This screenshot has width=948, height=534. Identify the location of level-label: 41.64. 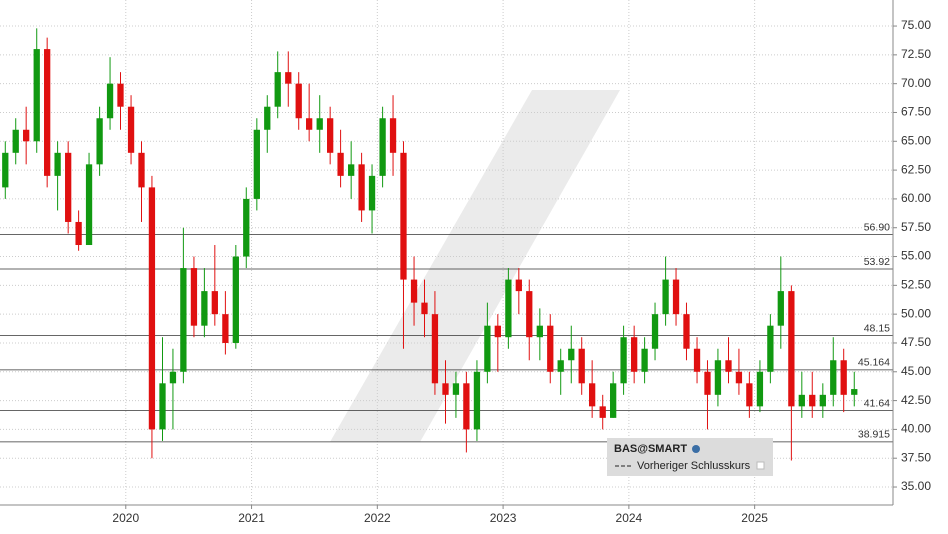
(877, 403).